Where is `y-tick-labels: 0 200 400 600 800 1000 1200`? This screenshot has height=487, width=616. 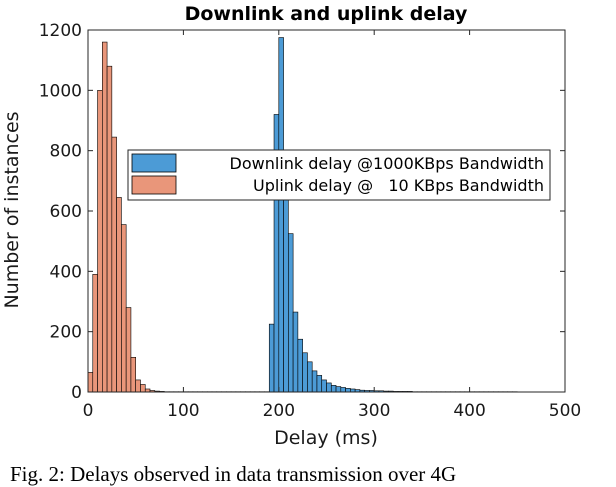
y-tick-labels: 0 200 400 600 800 1000 1200 is located at coordinates (60, 212).